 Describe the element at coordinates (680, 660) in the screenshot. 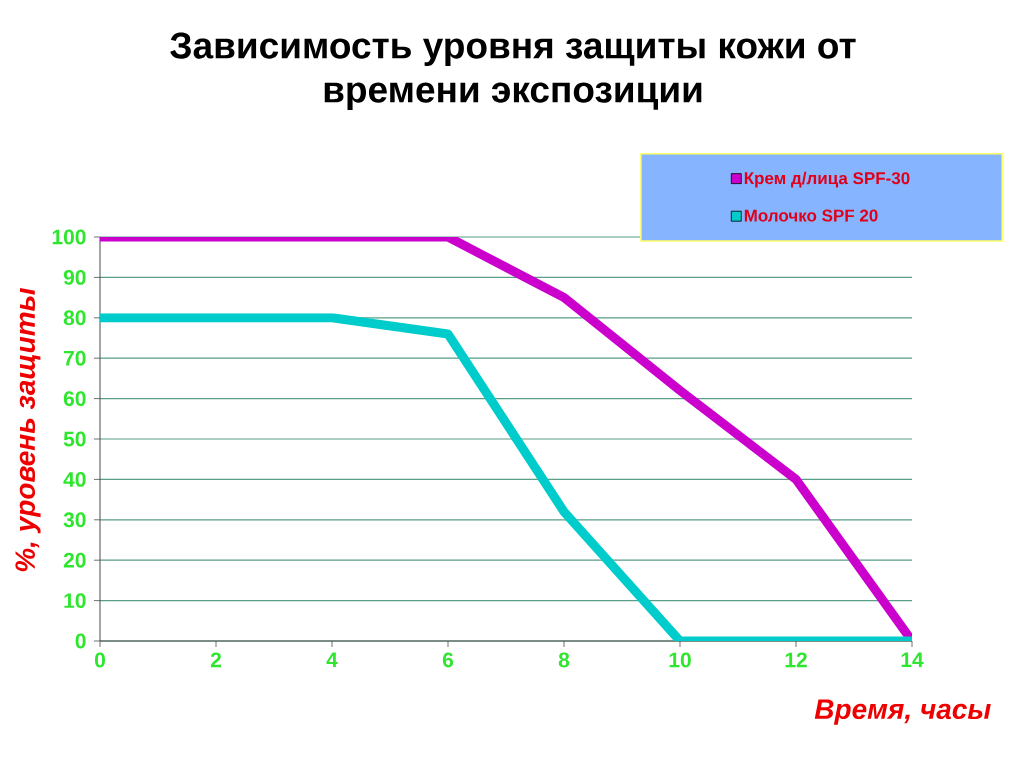

I see `x-tick-label: 10` at that location.